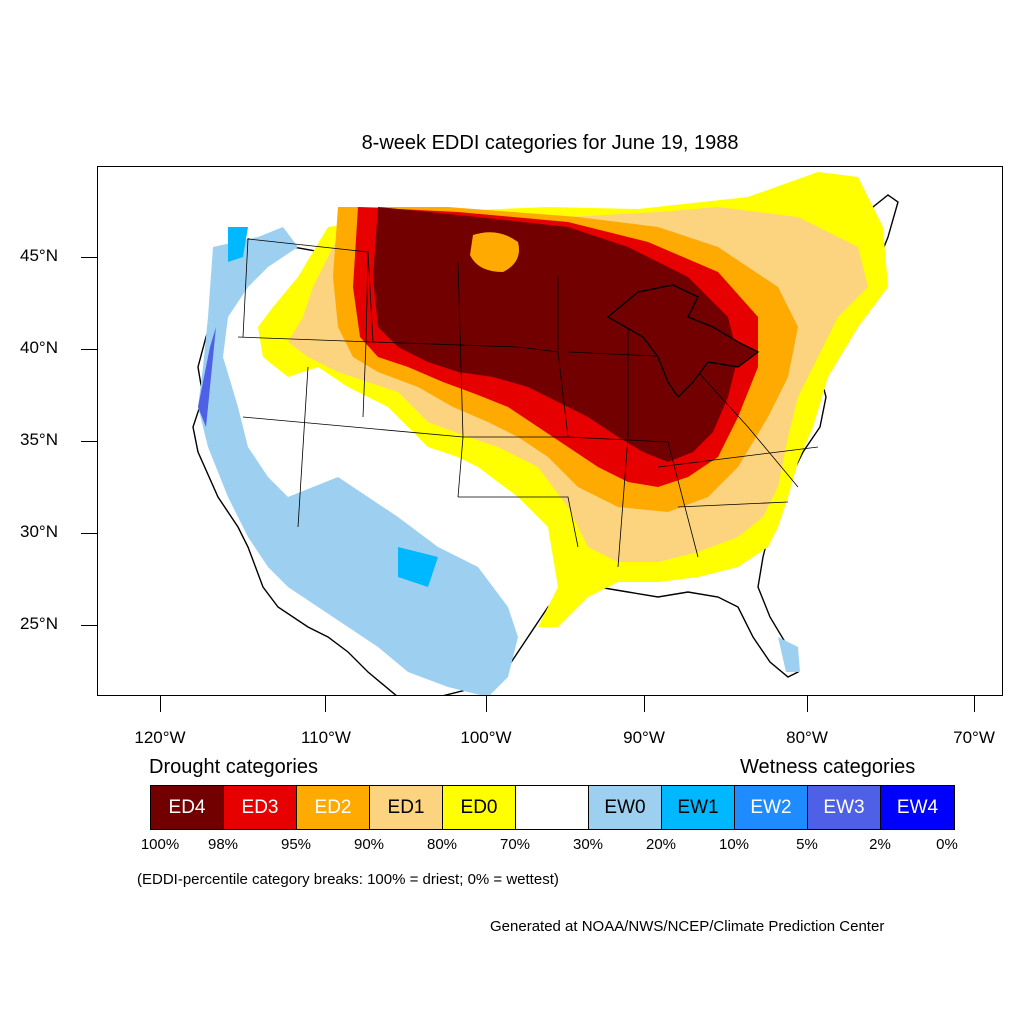 This screenshot has height=1024, width=1024. What do you see at coordinates (661, 844) in the screenshot?
I see `percentile-label: 20%` at bounding box center [661, 844].